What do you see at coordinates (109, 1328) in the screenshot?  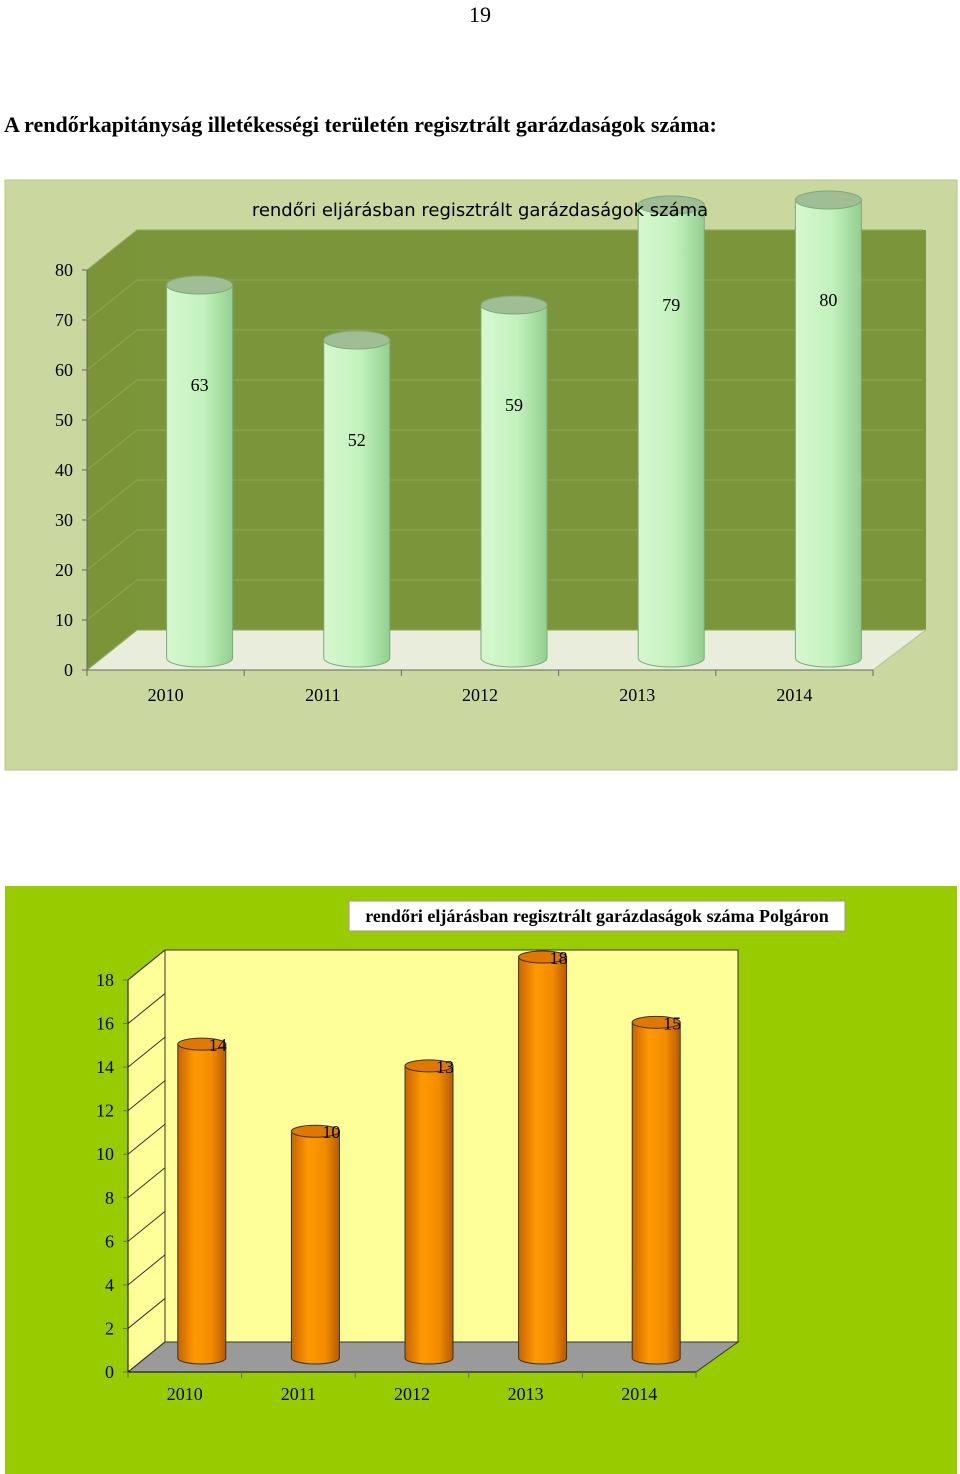 I see `y-tick-label: 2` at bounding box center [109, 1328].